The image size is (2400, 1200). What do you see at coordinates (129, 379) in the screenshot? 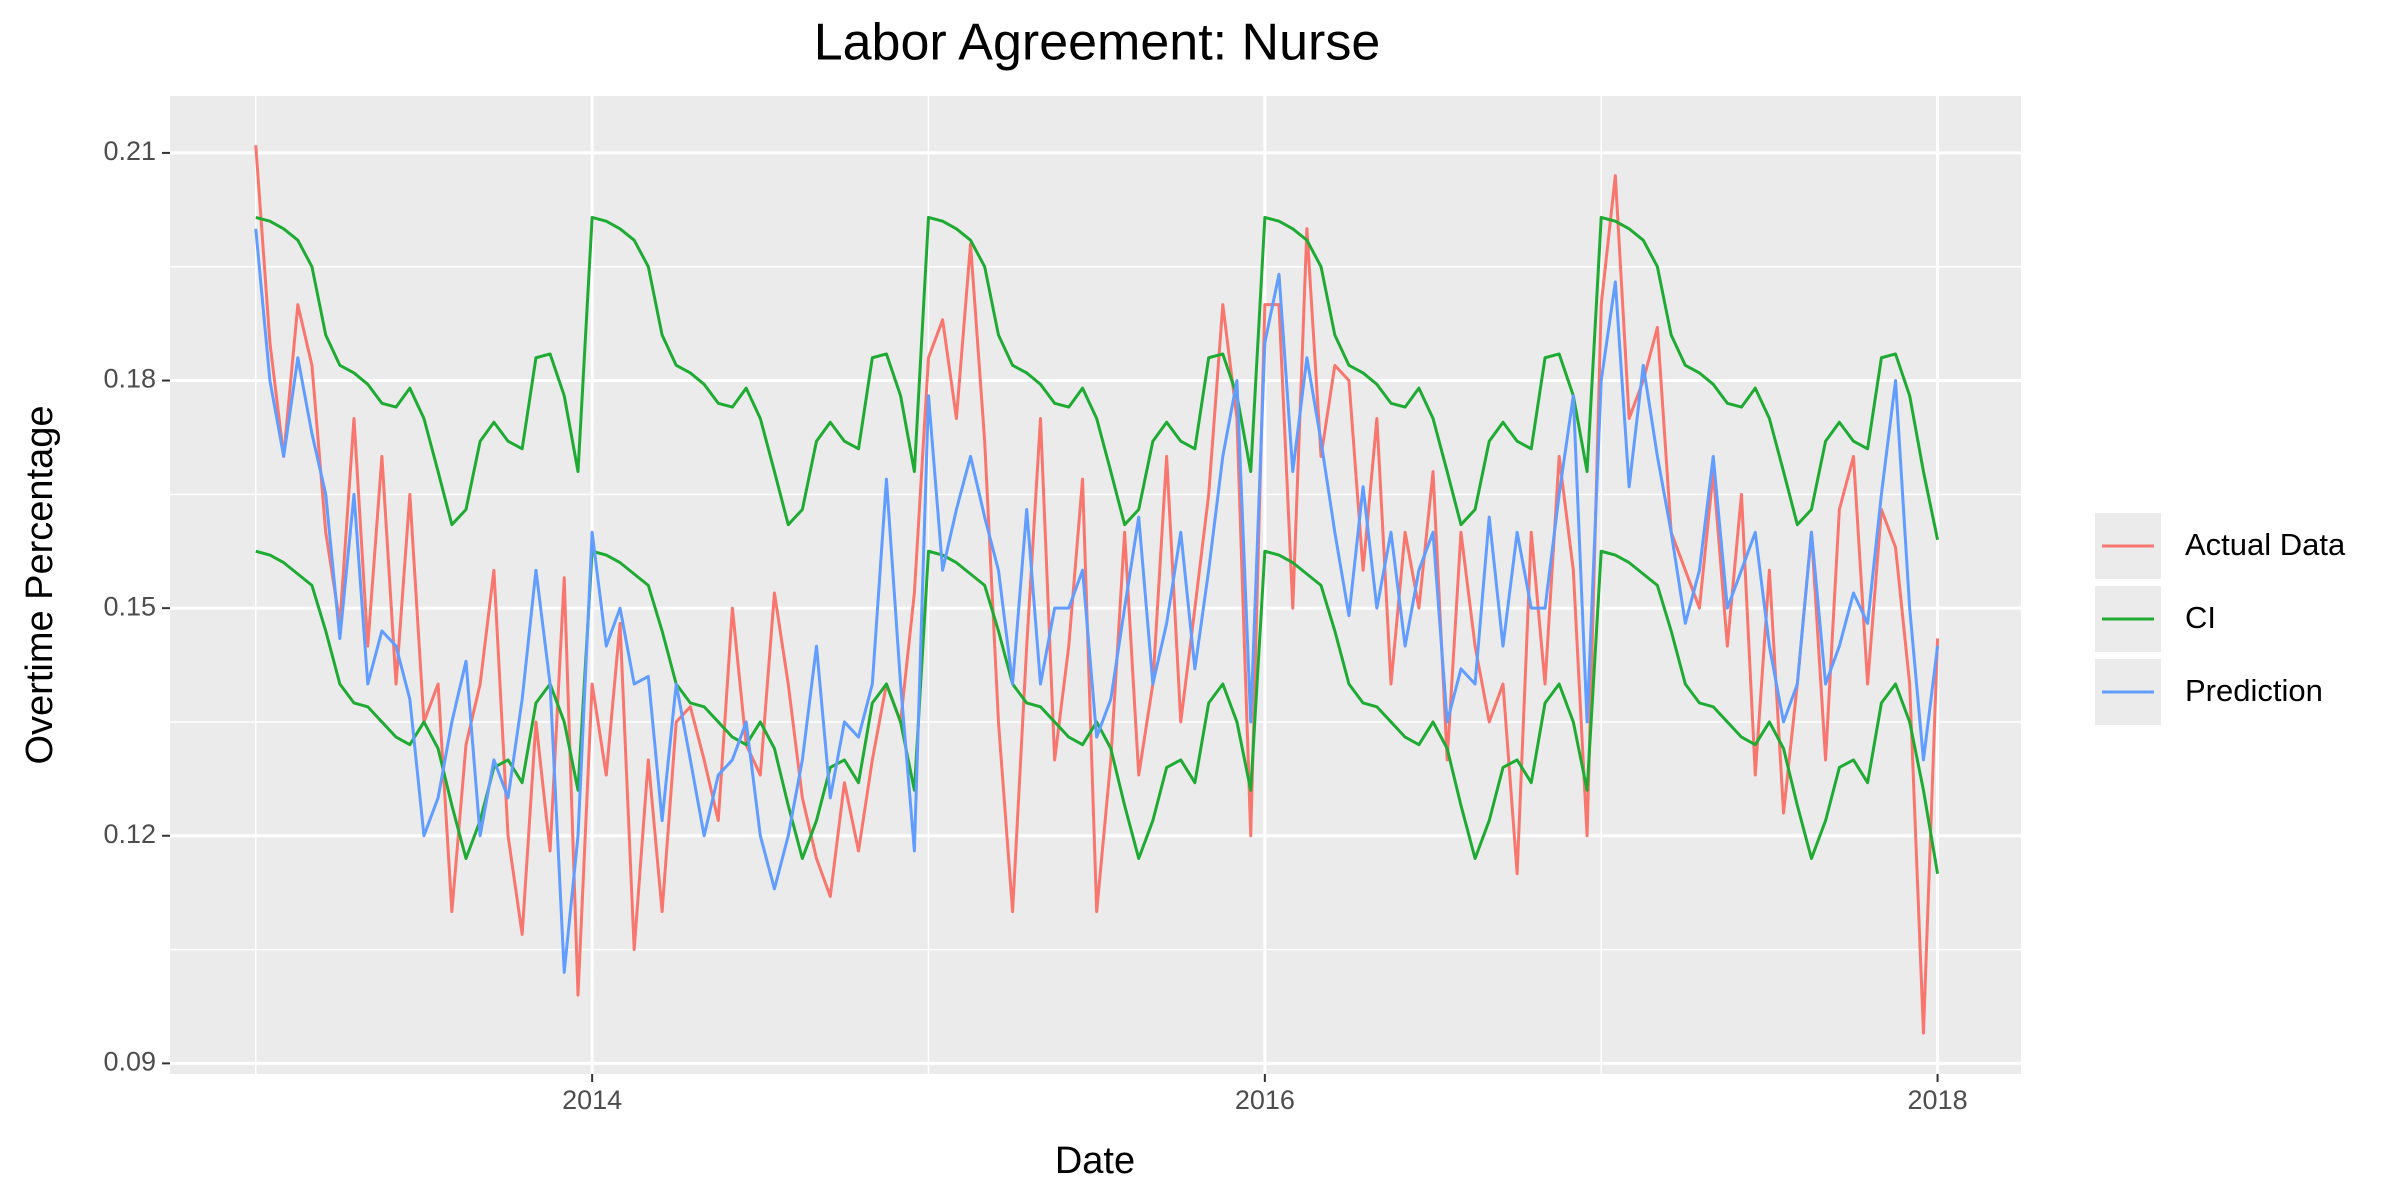
I see `y-tick-label: 0.18` at bounding box center [129, 379].